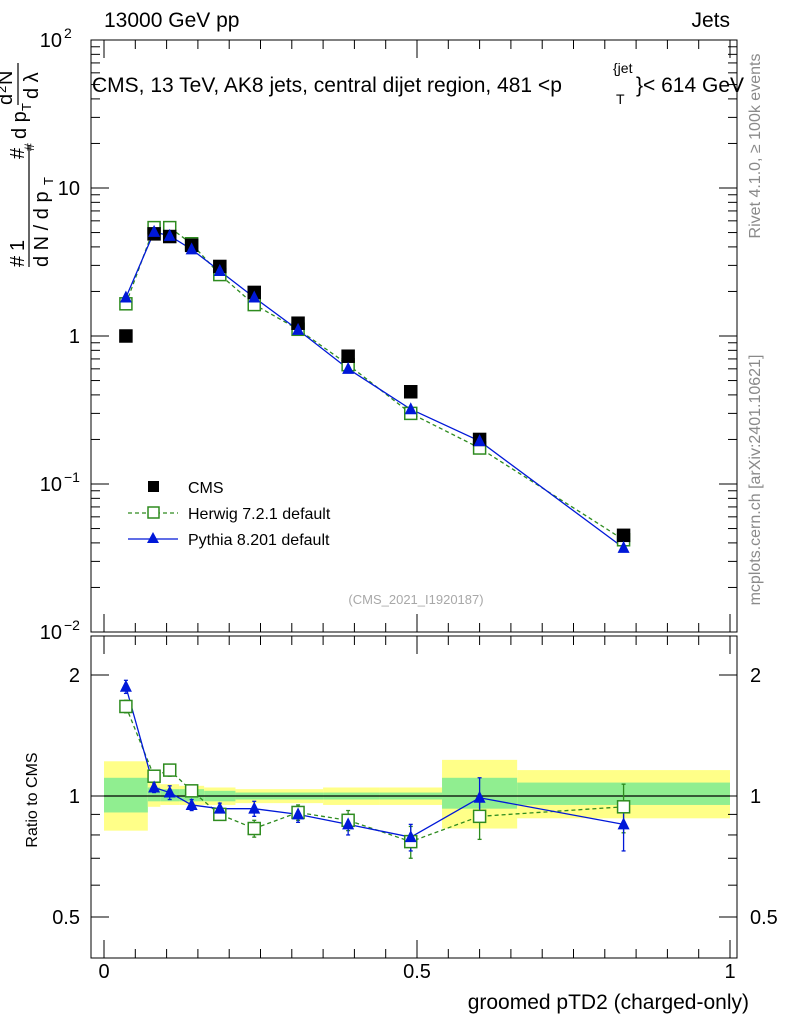  What do you see at coordinates (764, 918) in the screenshot?
I see `ratio-y-tick-label-right: 0.5` at bounding box center [764, 918].